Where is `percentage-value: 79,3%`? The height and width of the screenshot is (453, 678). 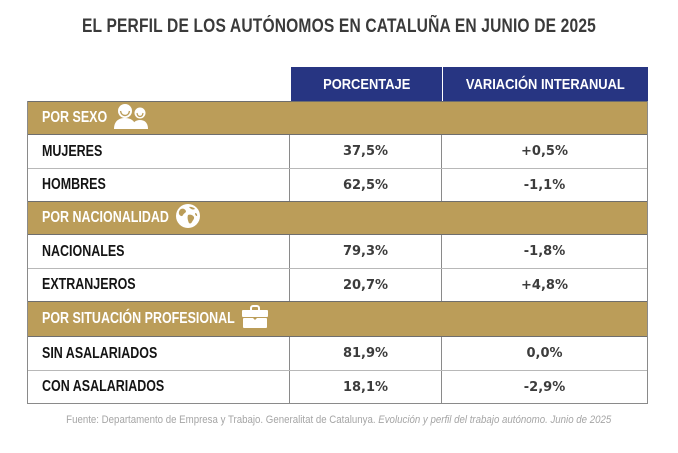
percentage-value: 79,3% is located at coordinates (365, 251).